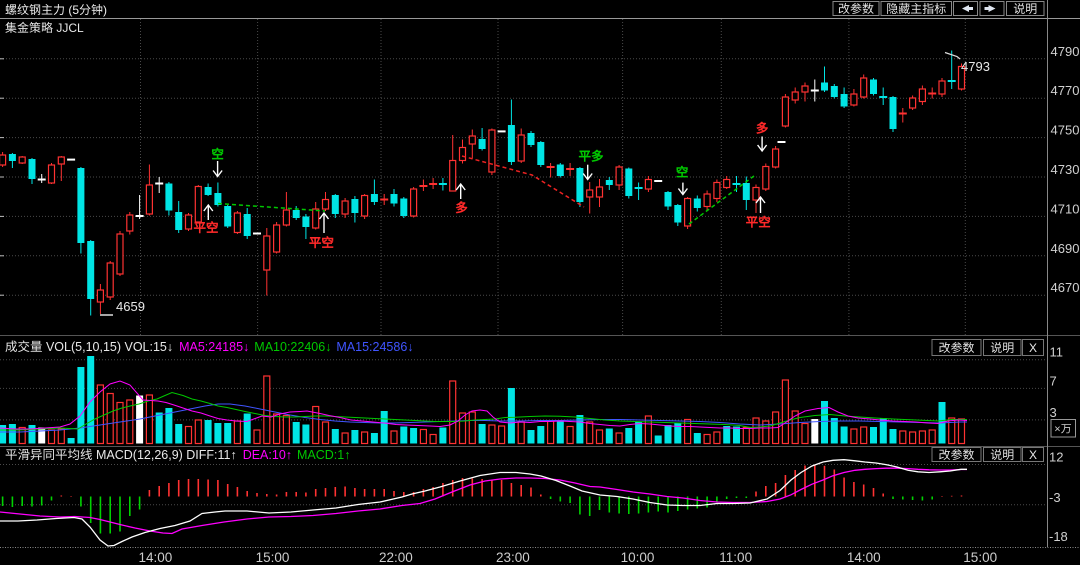 The width and height of the screenshot is (1080, 565). Describe the element at coordinates (1065, 90) in the screenshot. I see `svg-text: 4770` at that location.